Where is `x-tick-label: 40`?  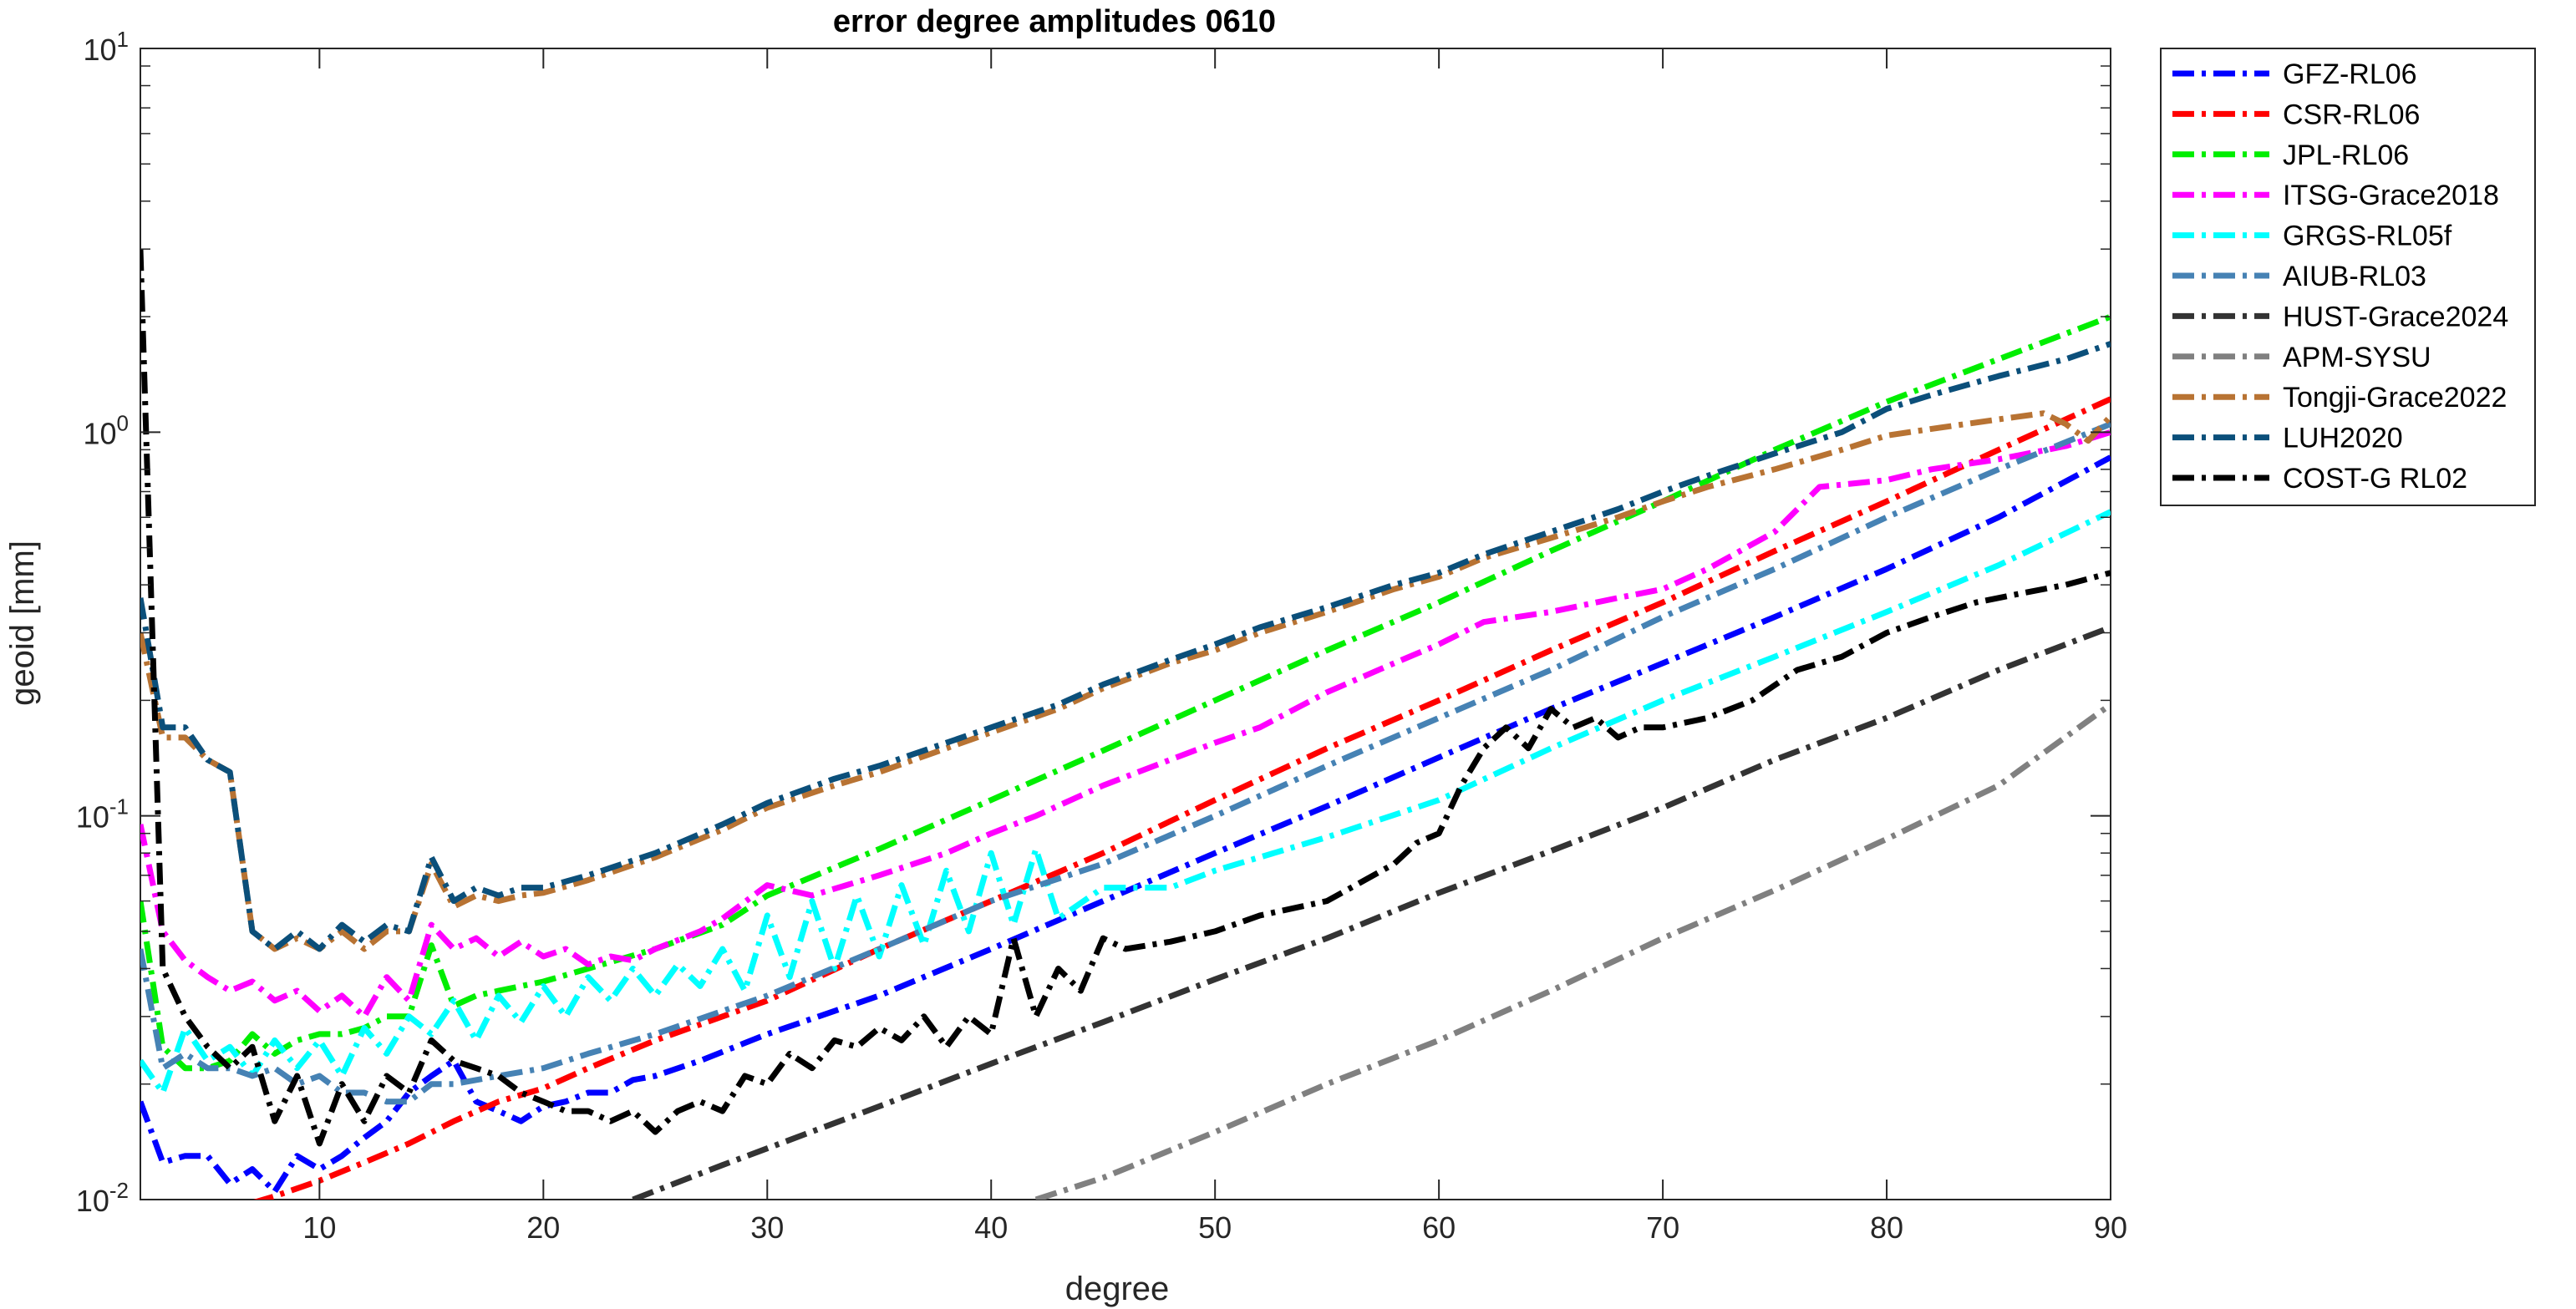
x-tick-label: 40 is located at coordinates (991, 1227).